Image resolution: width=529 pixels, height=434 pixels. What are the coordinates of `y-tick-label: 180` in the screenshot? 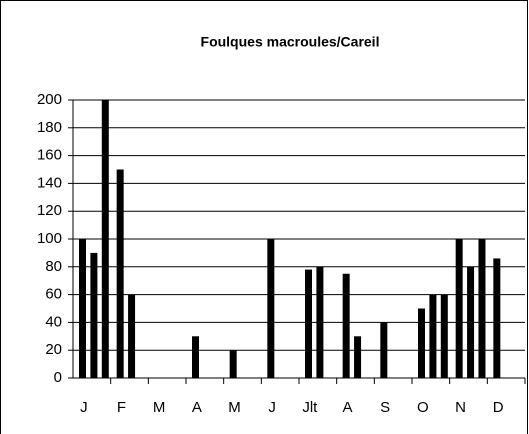 It's located at (49, 127).